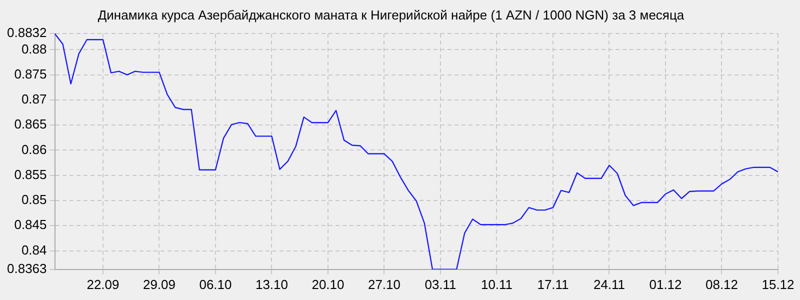 The image size is (800, 300). Describe the element at coordinates (721, 284) in the screenshot. I see `x-tick-label: 08.12` at that location.